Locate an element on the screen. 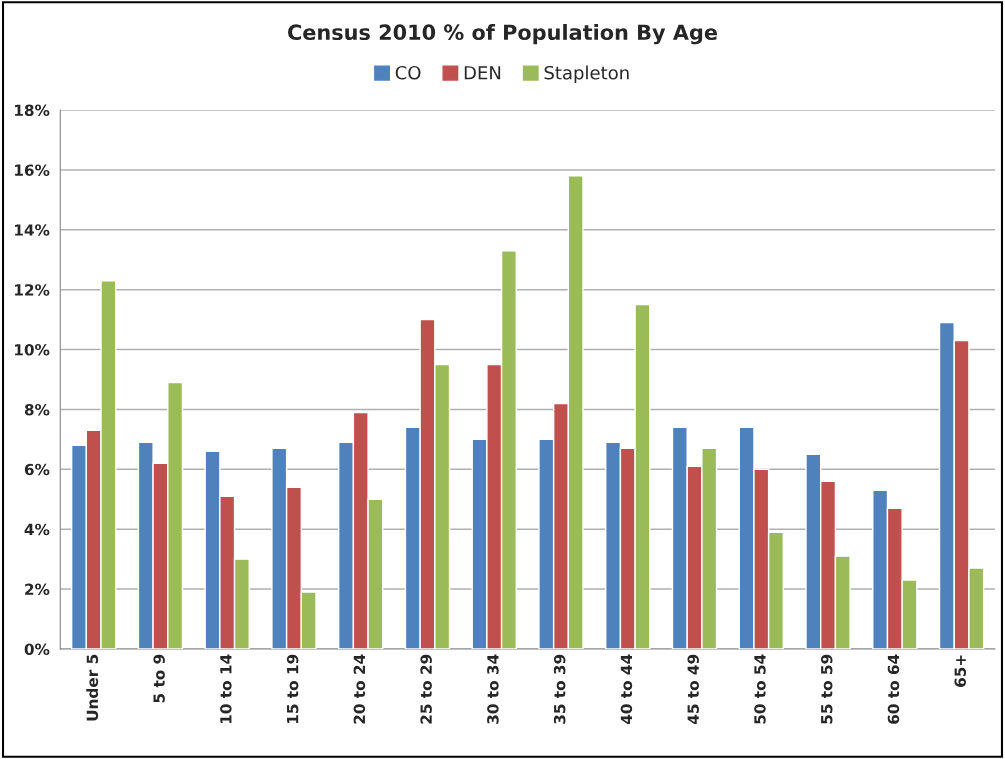 This screenshot has height=759, width=1005. x-tick-label: 30 to 34 is located at coordinates (493, 689).